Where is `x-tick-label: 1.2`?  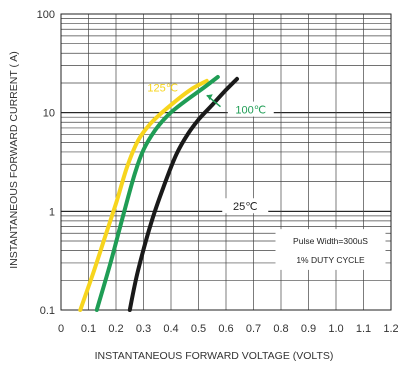 x-tick-label: 1.2 is located at coordinates (390, 329).